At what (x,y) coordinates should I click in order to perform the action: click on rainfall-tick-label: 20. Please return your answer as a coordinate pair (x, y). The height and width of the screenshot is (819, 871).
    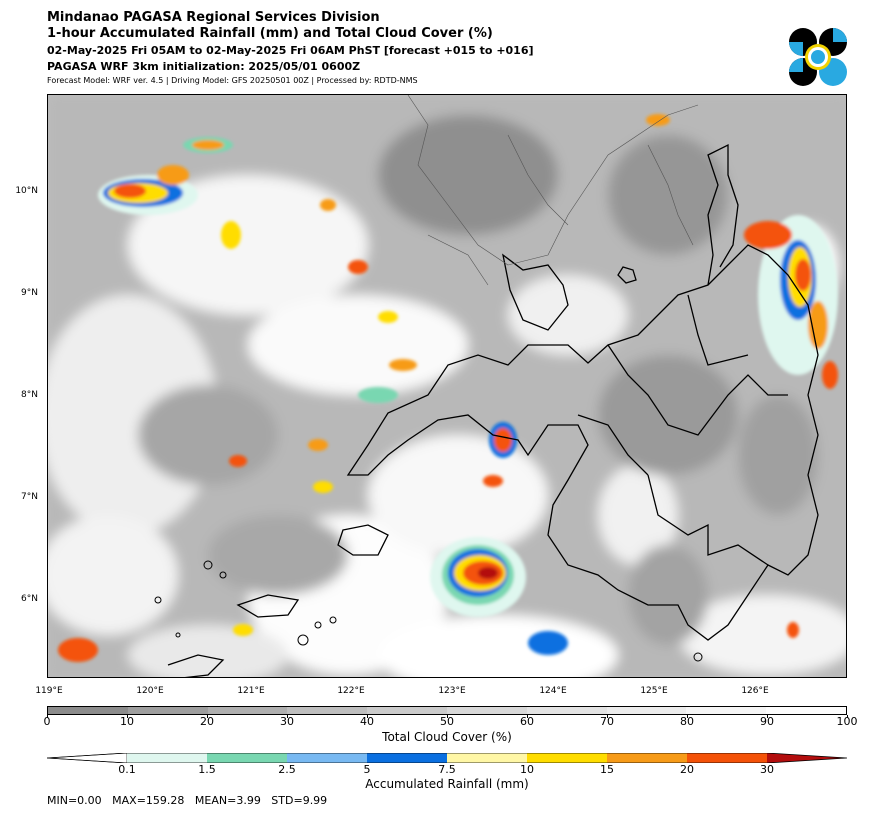
    Looking at the image, I should click on (687, 769).